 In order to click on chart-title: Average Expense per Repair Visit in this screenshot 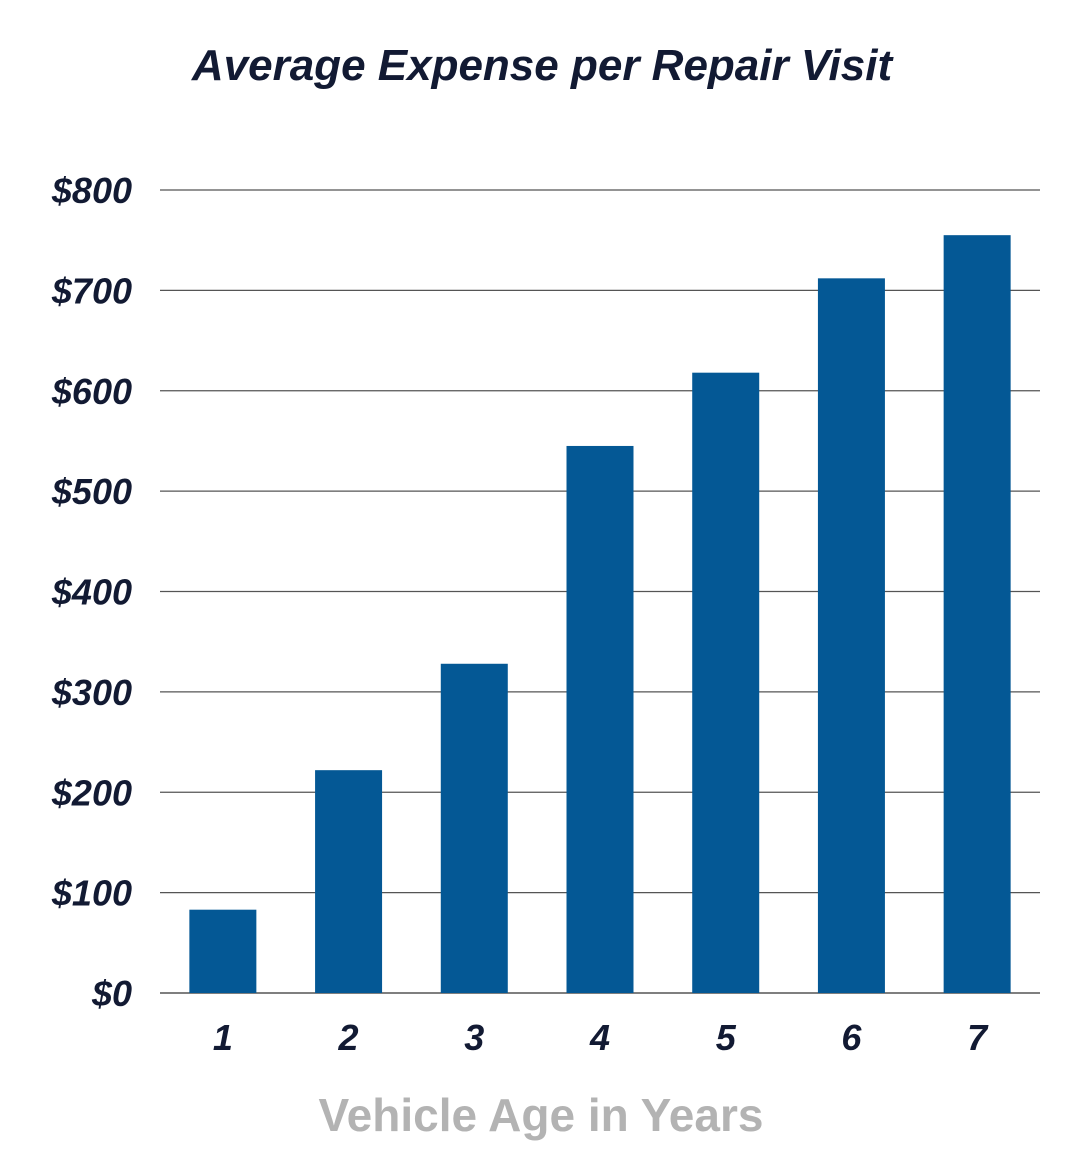, I will do `click(543, 65)`.